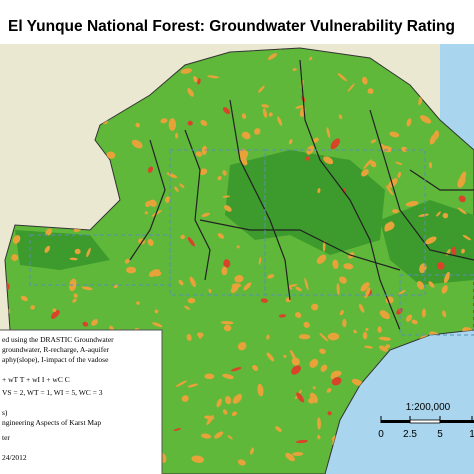 This screenshot has height=474, width=474. I want to click on quad-outline, so click(100, 260).